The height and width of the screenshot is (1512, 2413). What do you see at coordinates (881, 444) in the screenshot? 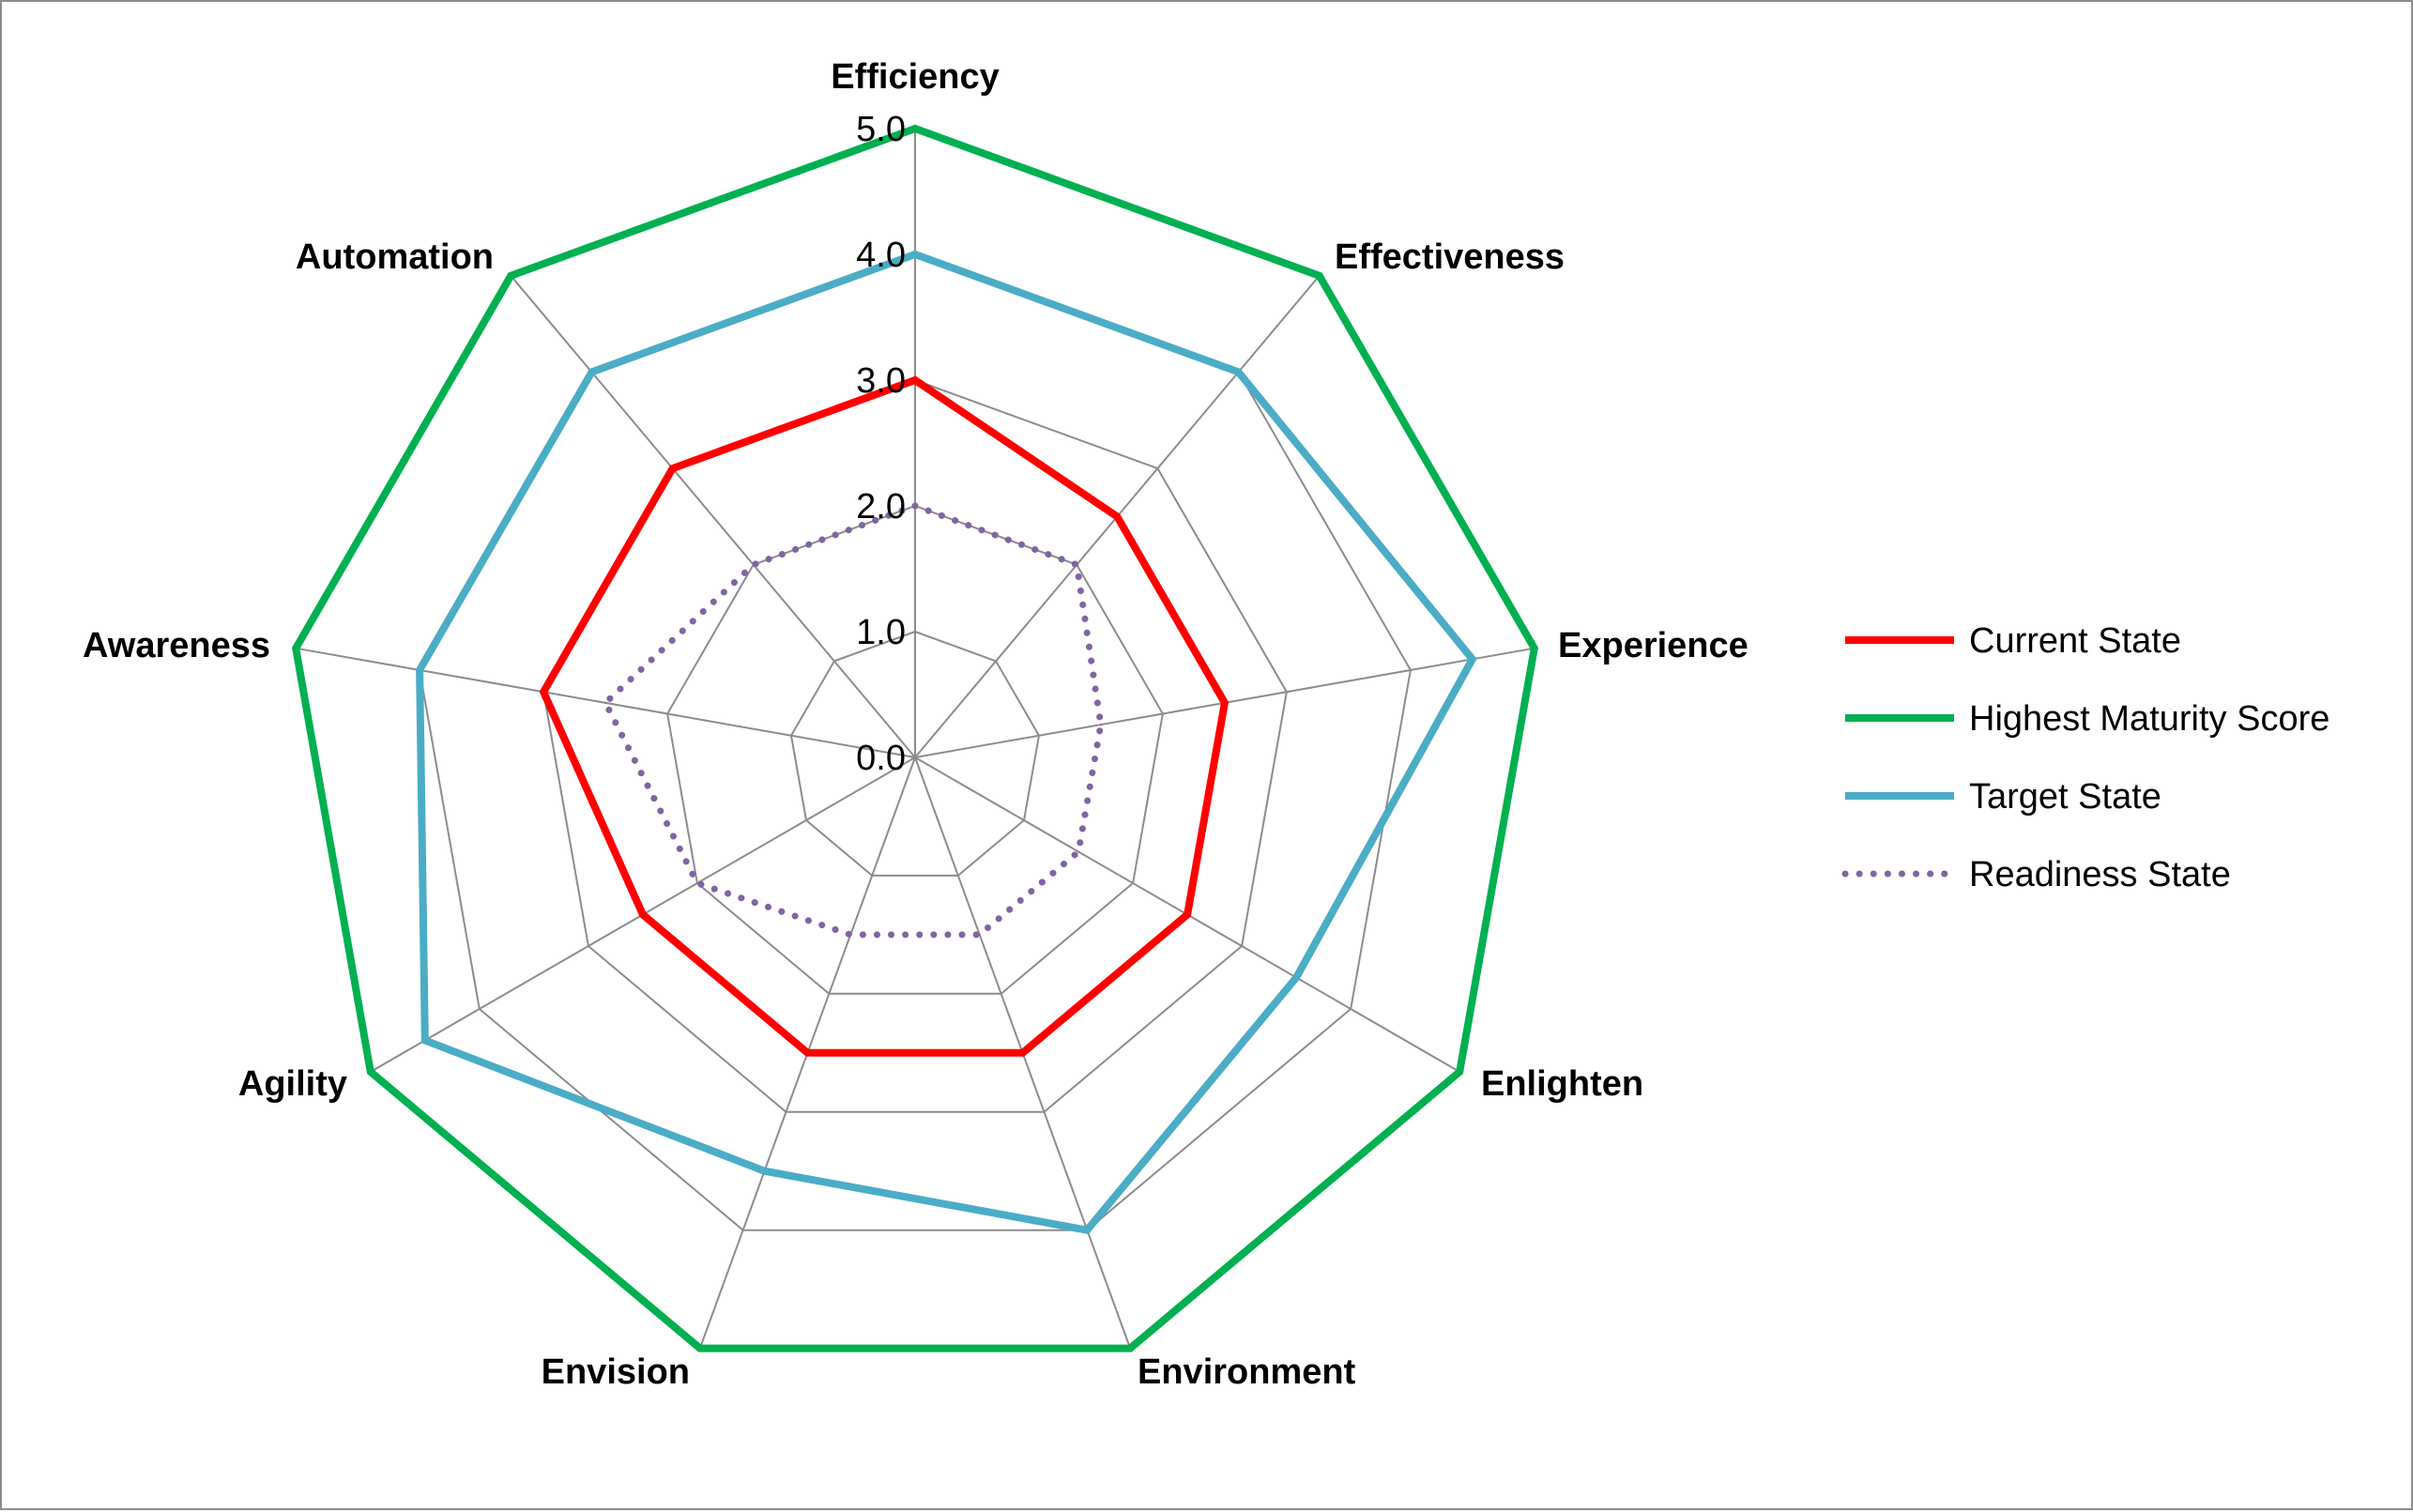
I see `radial-tick-labels: 0.0 1.0 2.0 3.0 4.0 5.0` at bounding box center [881, 444].